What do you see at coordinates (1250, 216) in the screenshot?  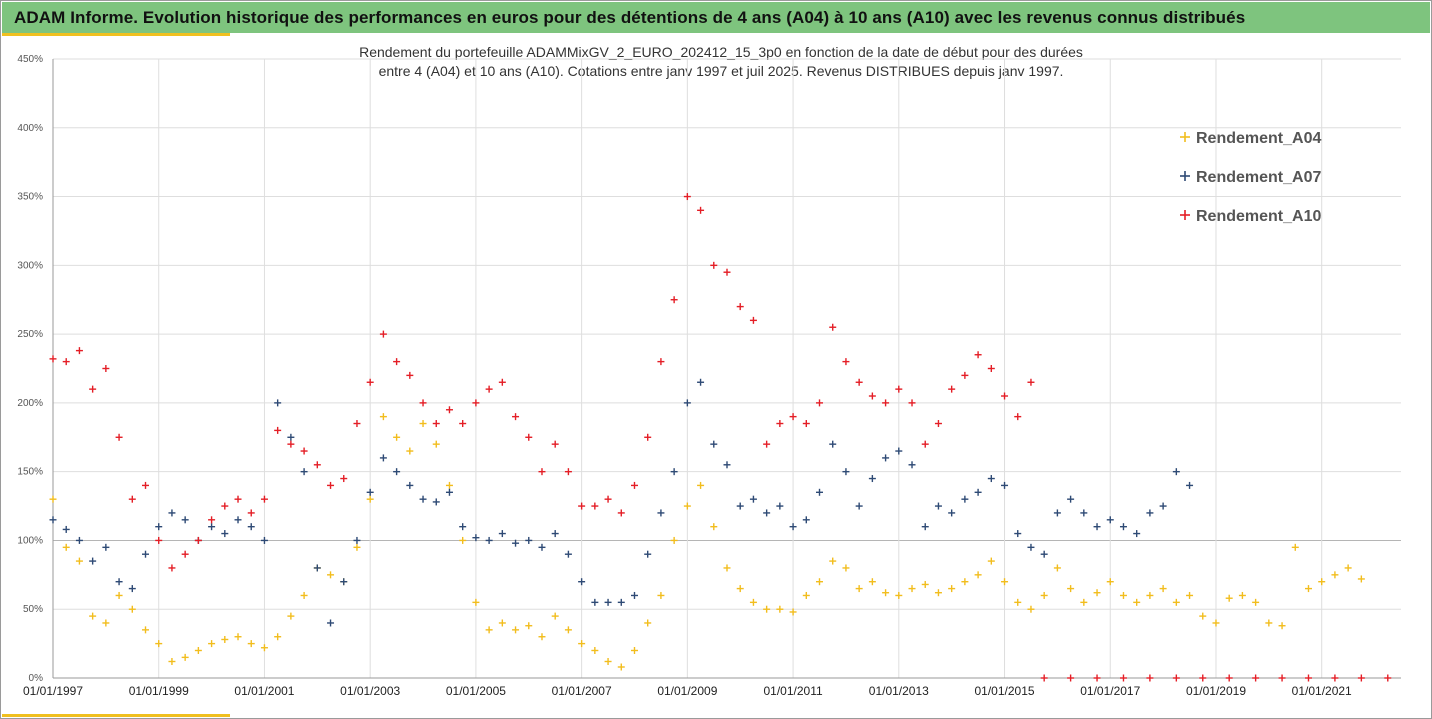 I see `legend-item: Rendement_A10` at bounding box center [1250, 216].